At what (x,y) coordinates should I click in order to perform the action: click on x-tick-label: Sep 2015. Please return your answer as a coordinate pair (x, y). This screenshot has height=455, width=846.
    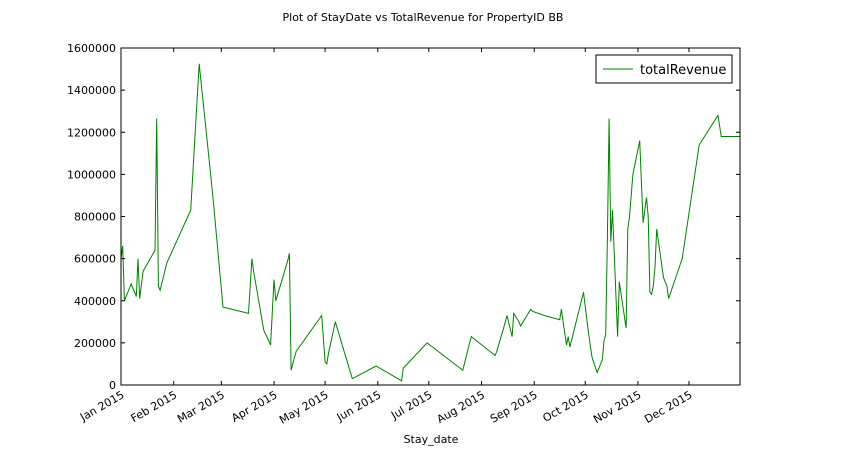
    Looking at the image, I should click on (514, 406).